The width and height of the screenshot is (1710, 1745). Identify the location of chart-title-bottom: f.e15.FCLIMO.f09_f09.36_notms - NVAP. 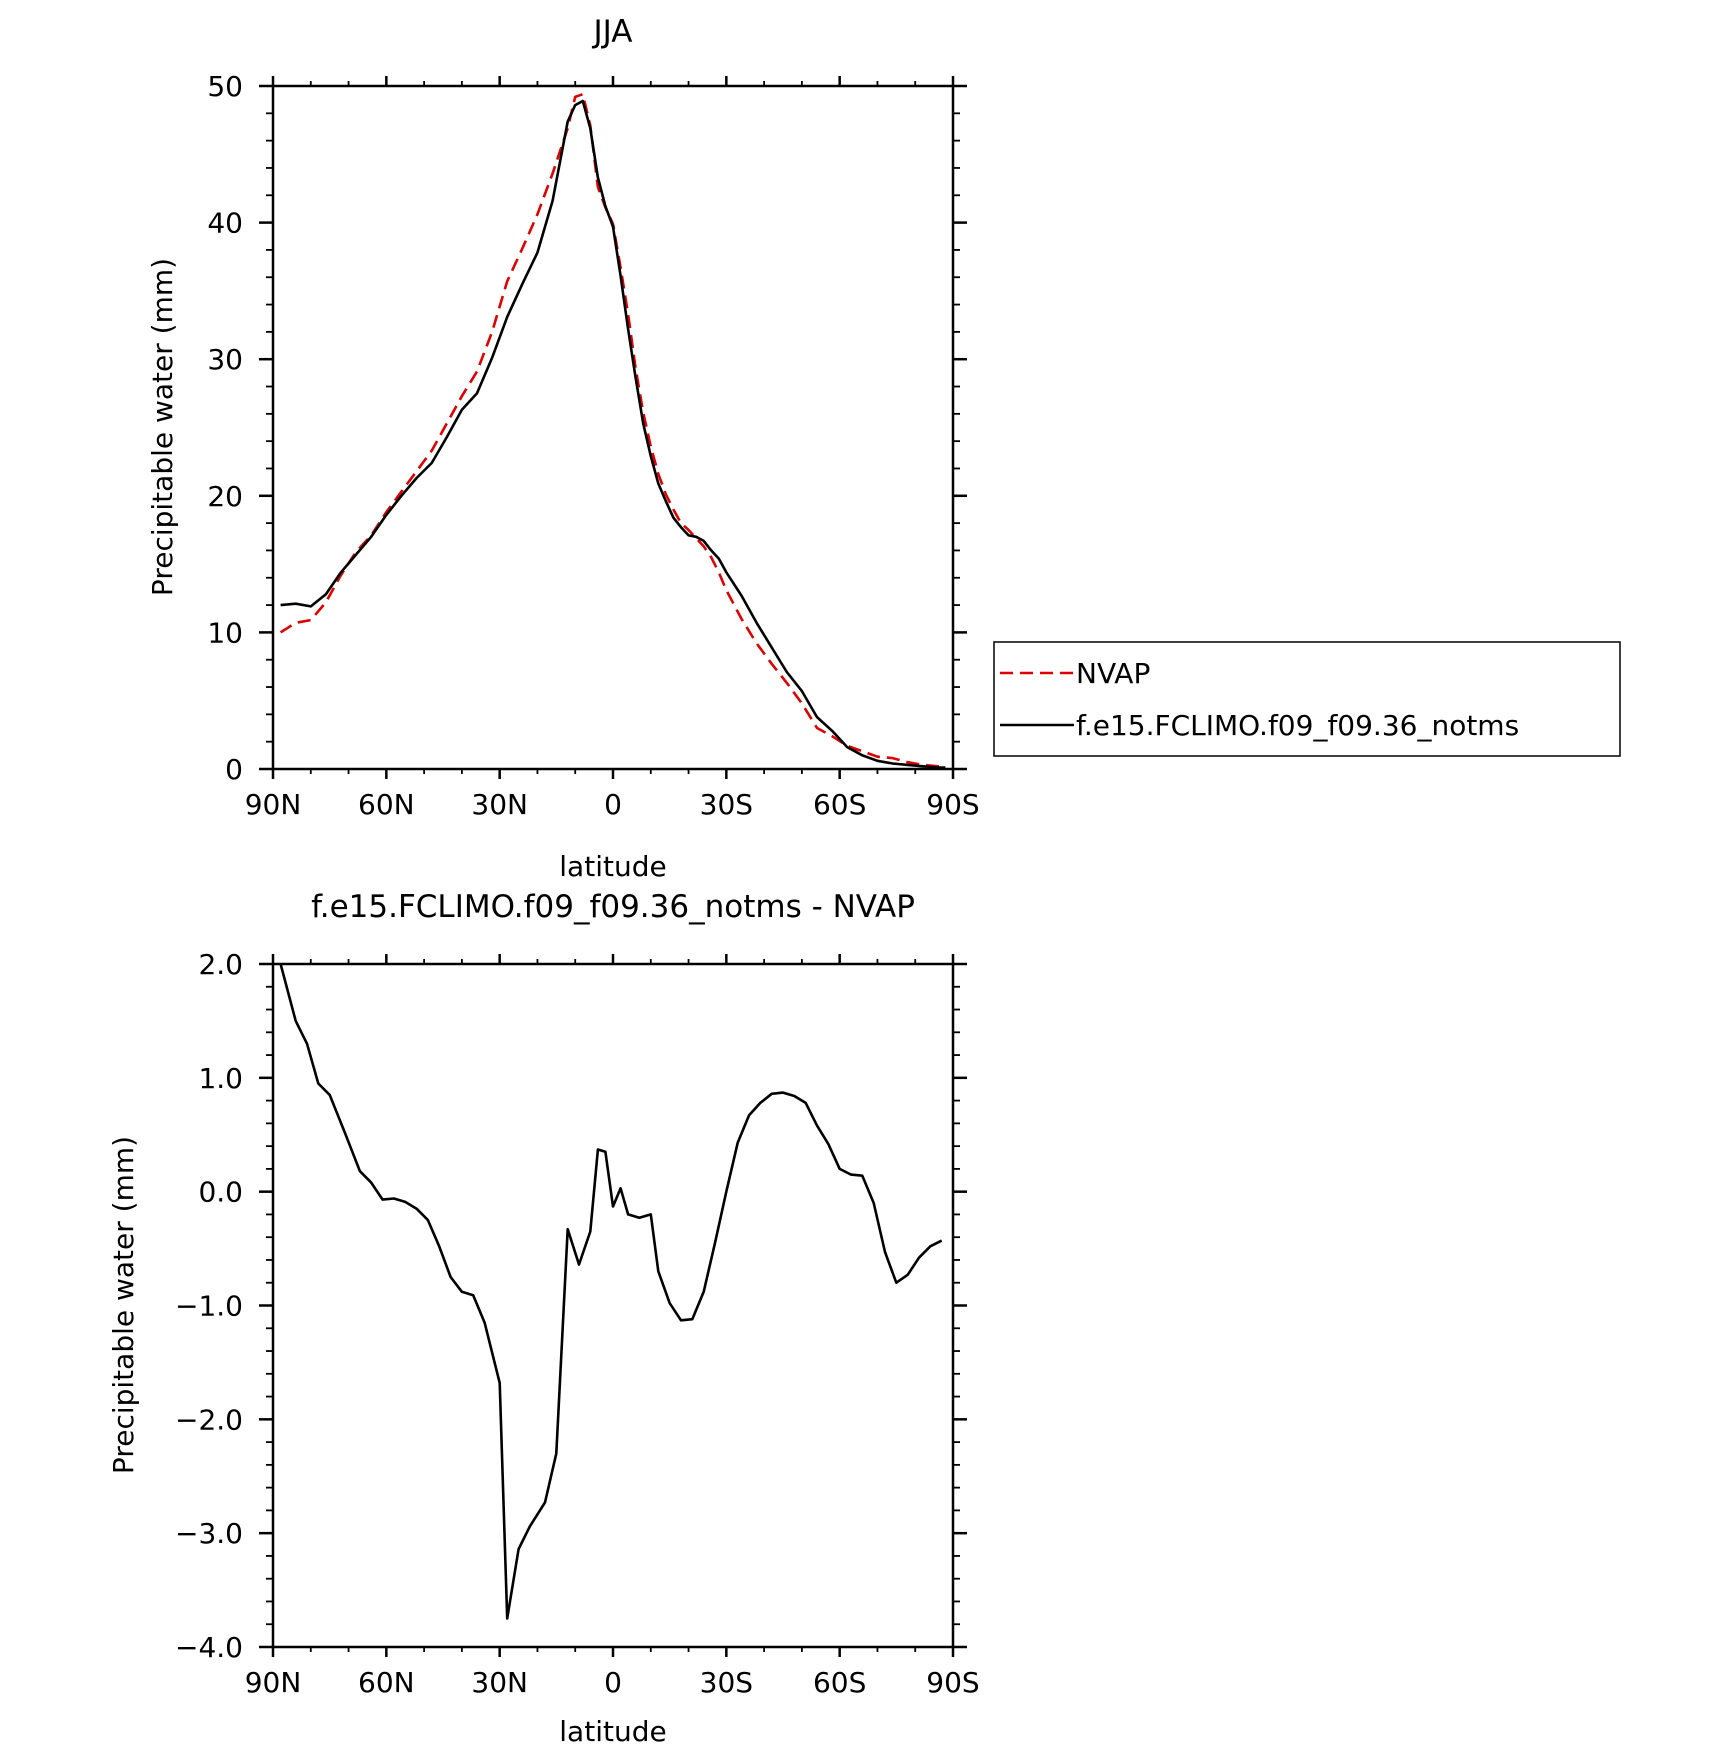
(613, 907).